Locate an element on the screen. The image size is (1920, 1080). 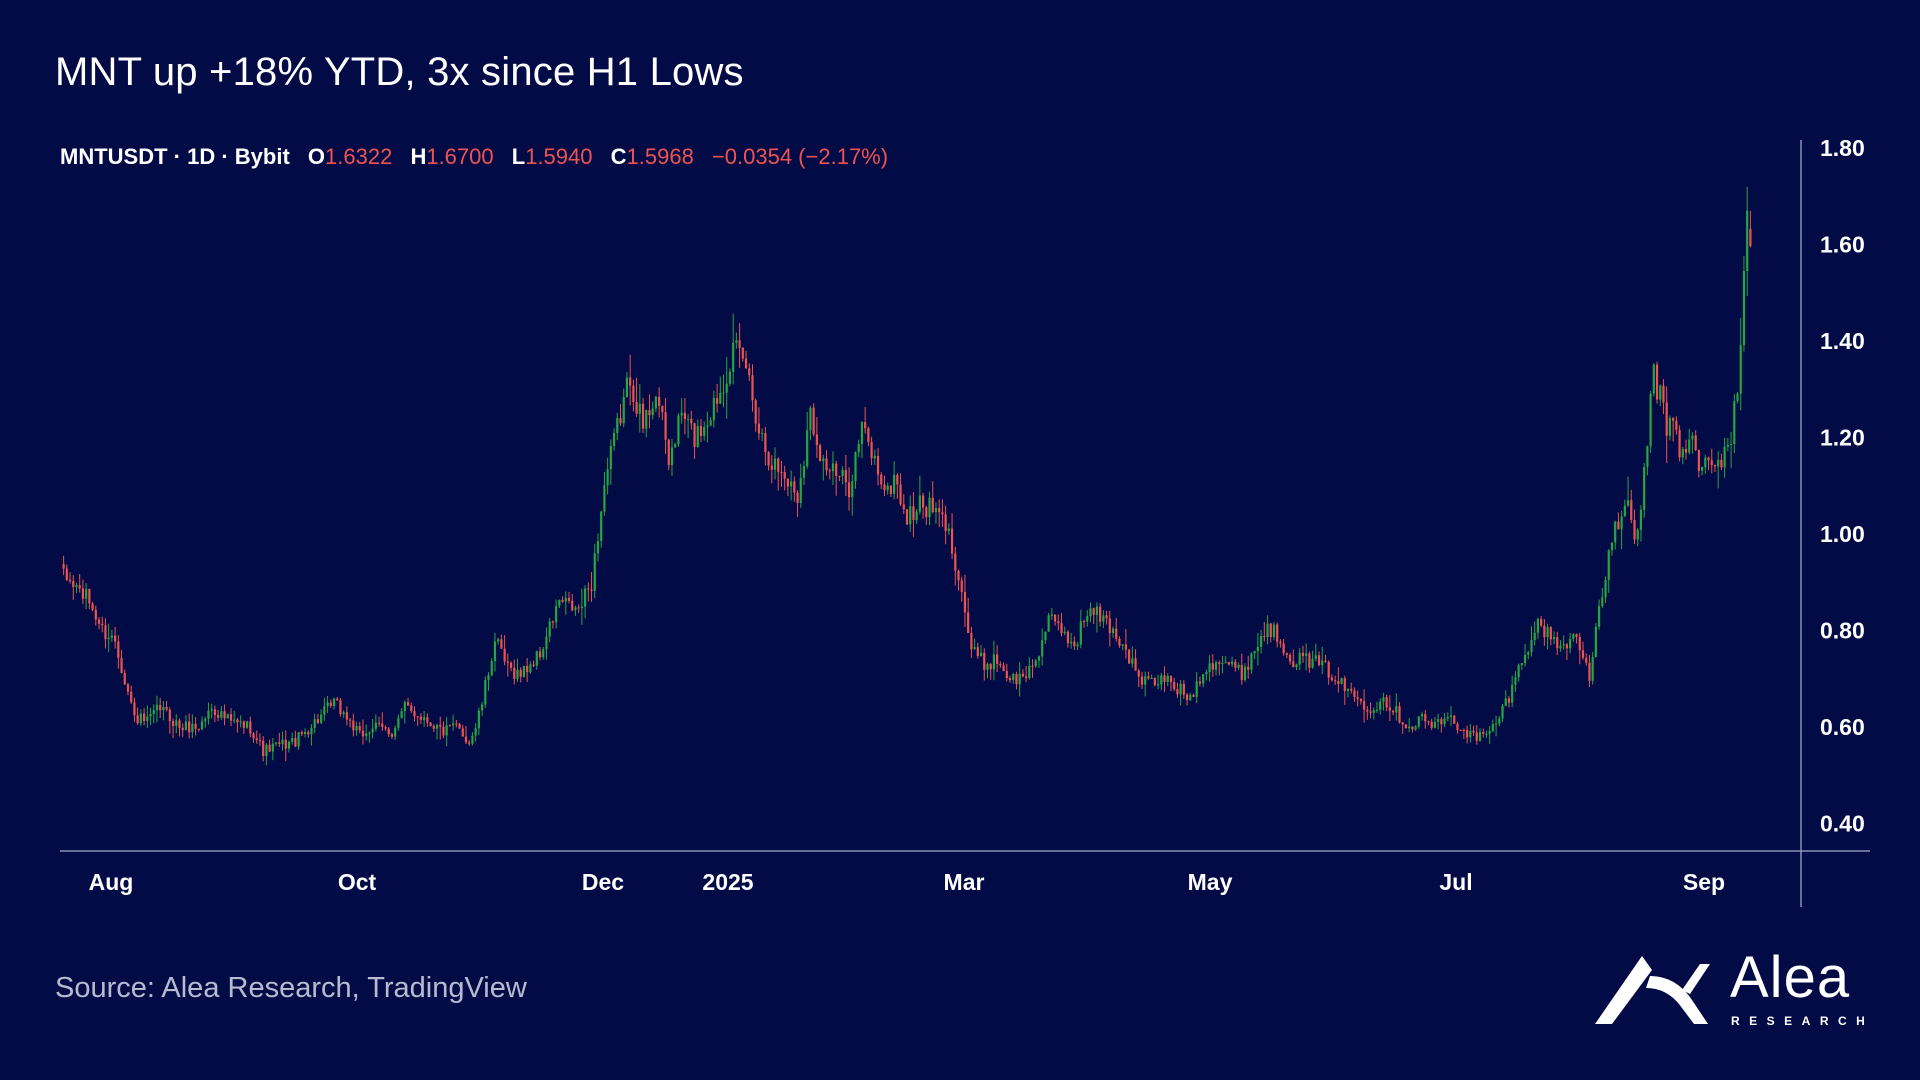
y-tick-label: 1.20 is located at coordinates (1842, 437).